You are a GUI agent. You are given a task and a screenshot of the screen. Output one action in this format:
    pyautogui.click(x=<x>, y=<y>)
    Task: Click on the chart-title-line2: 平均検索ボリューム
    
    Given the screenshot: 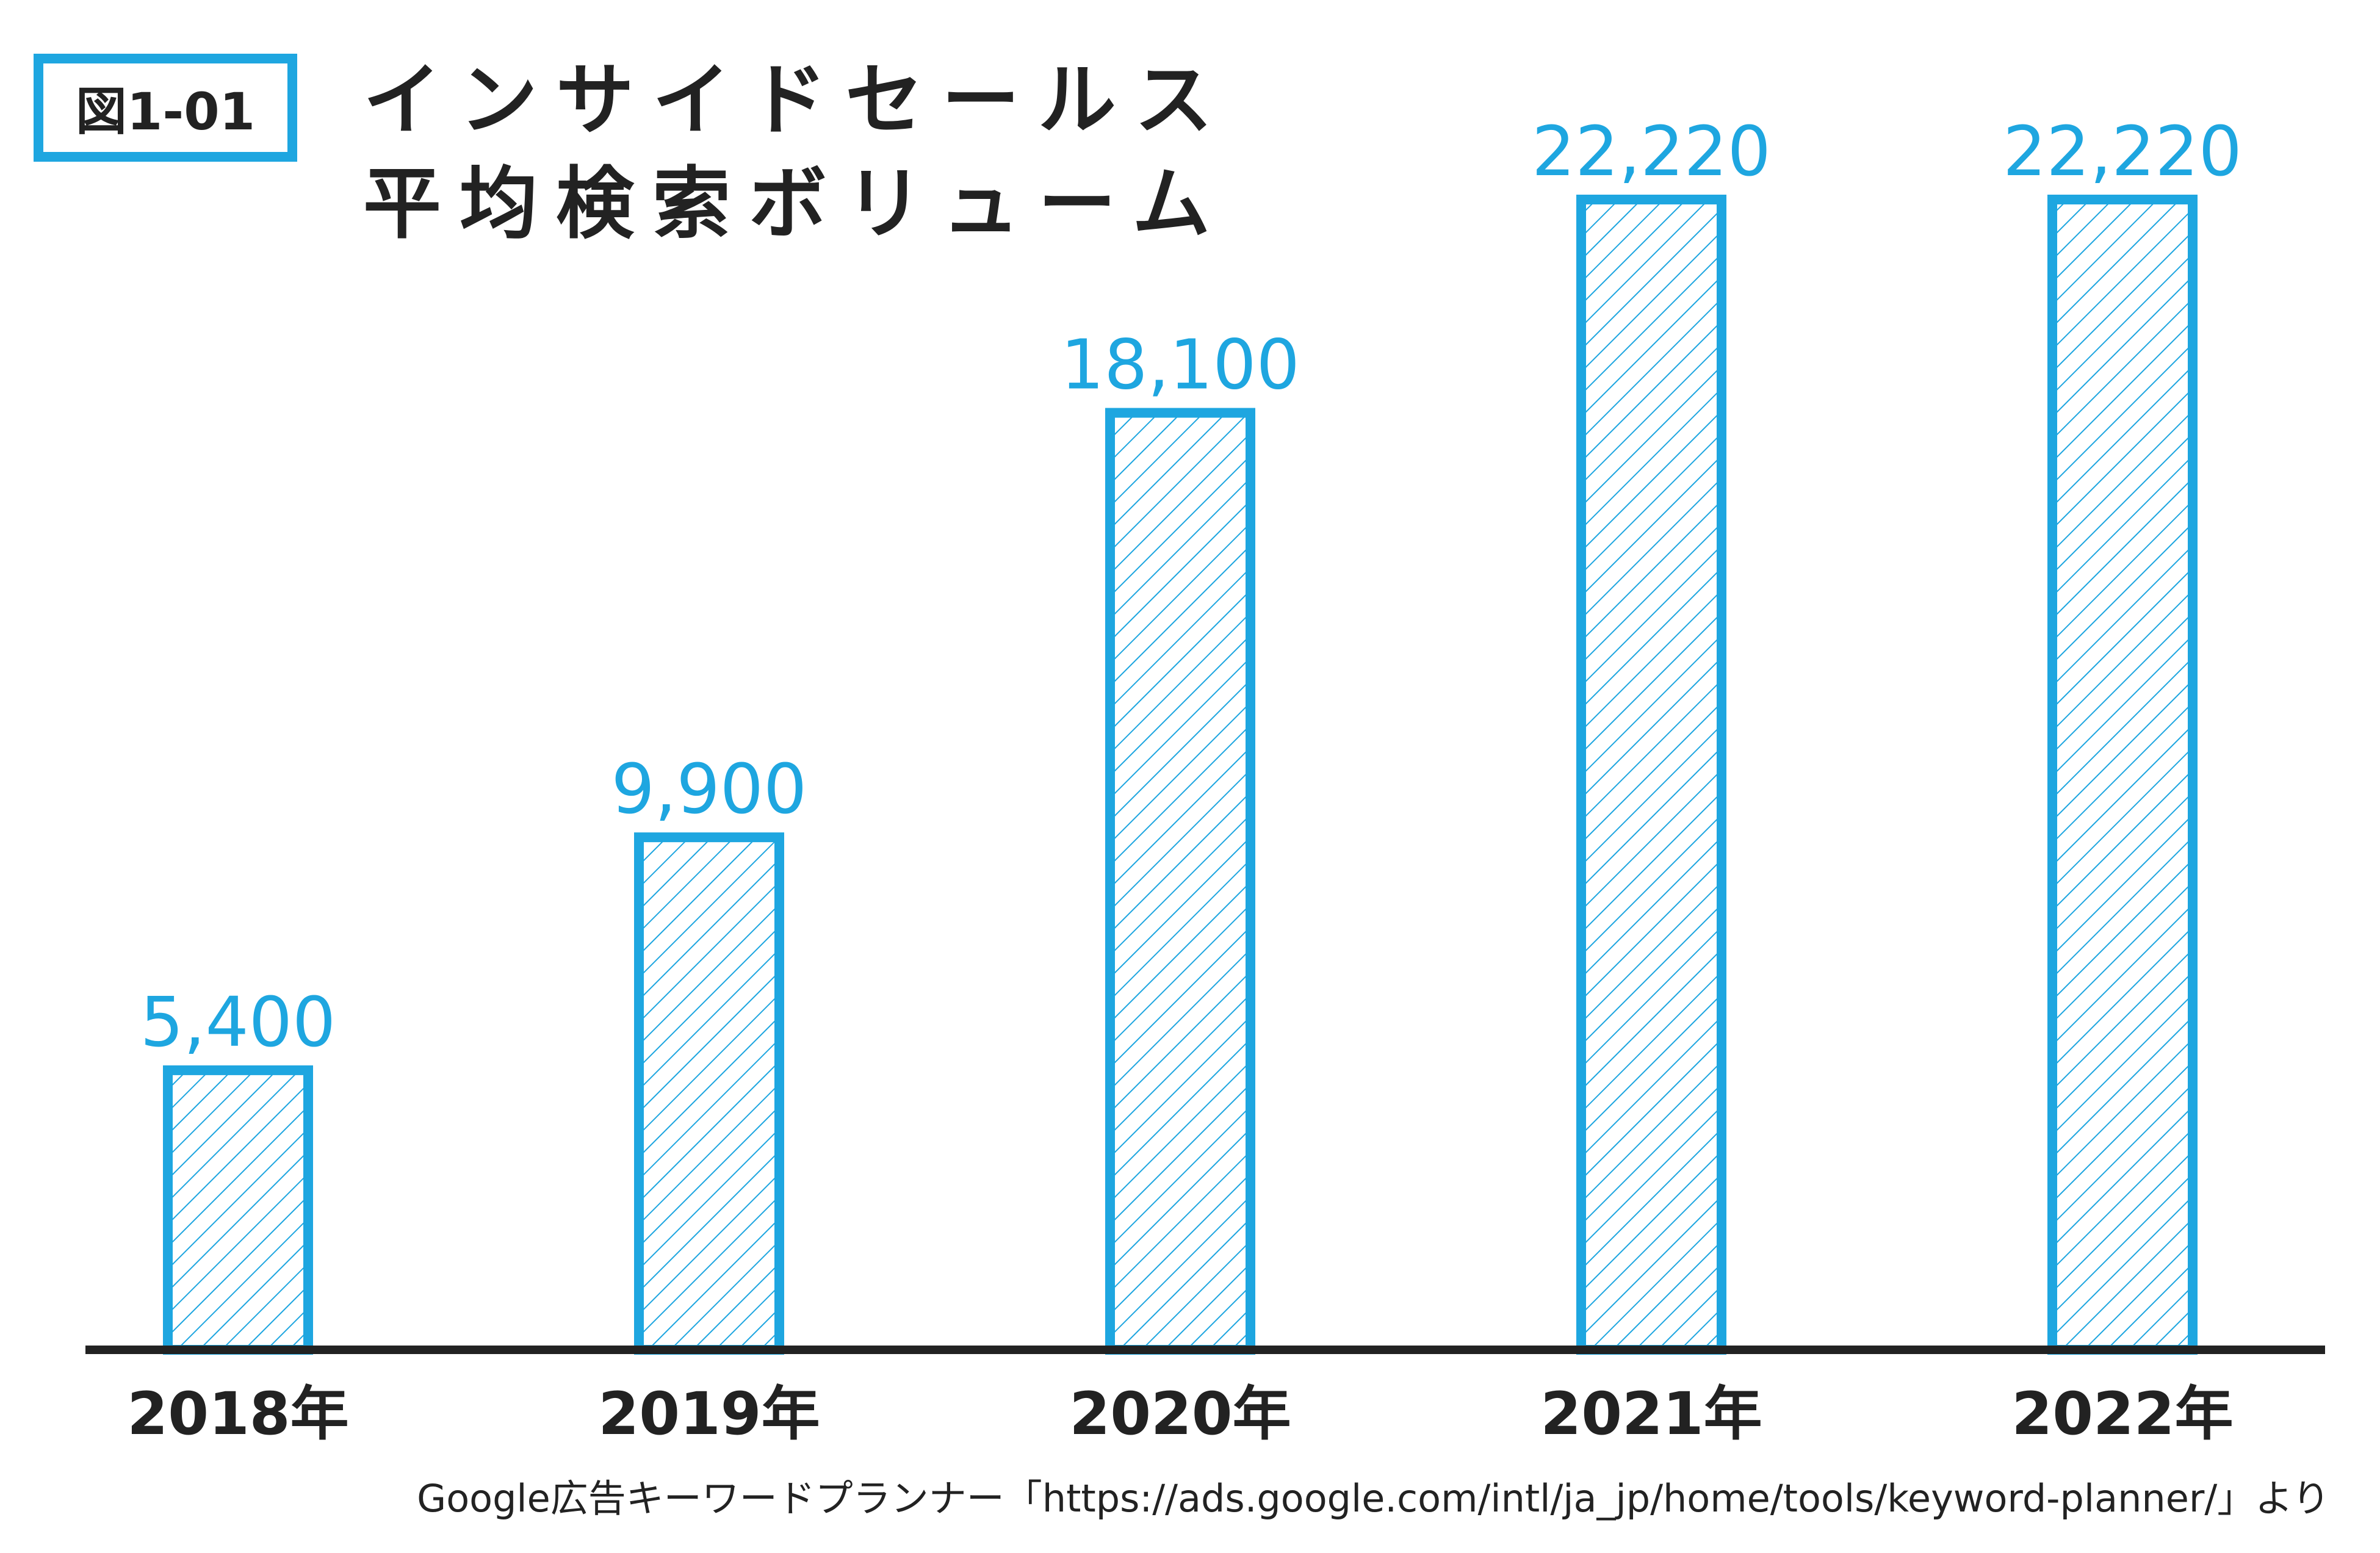 What is the action you would take?
    pyautogui.click(x=796, y=204)
    